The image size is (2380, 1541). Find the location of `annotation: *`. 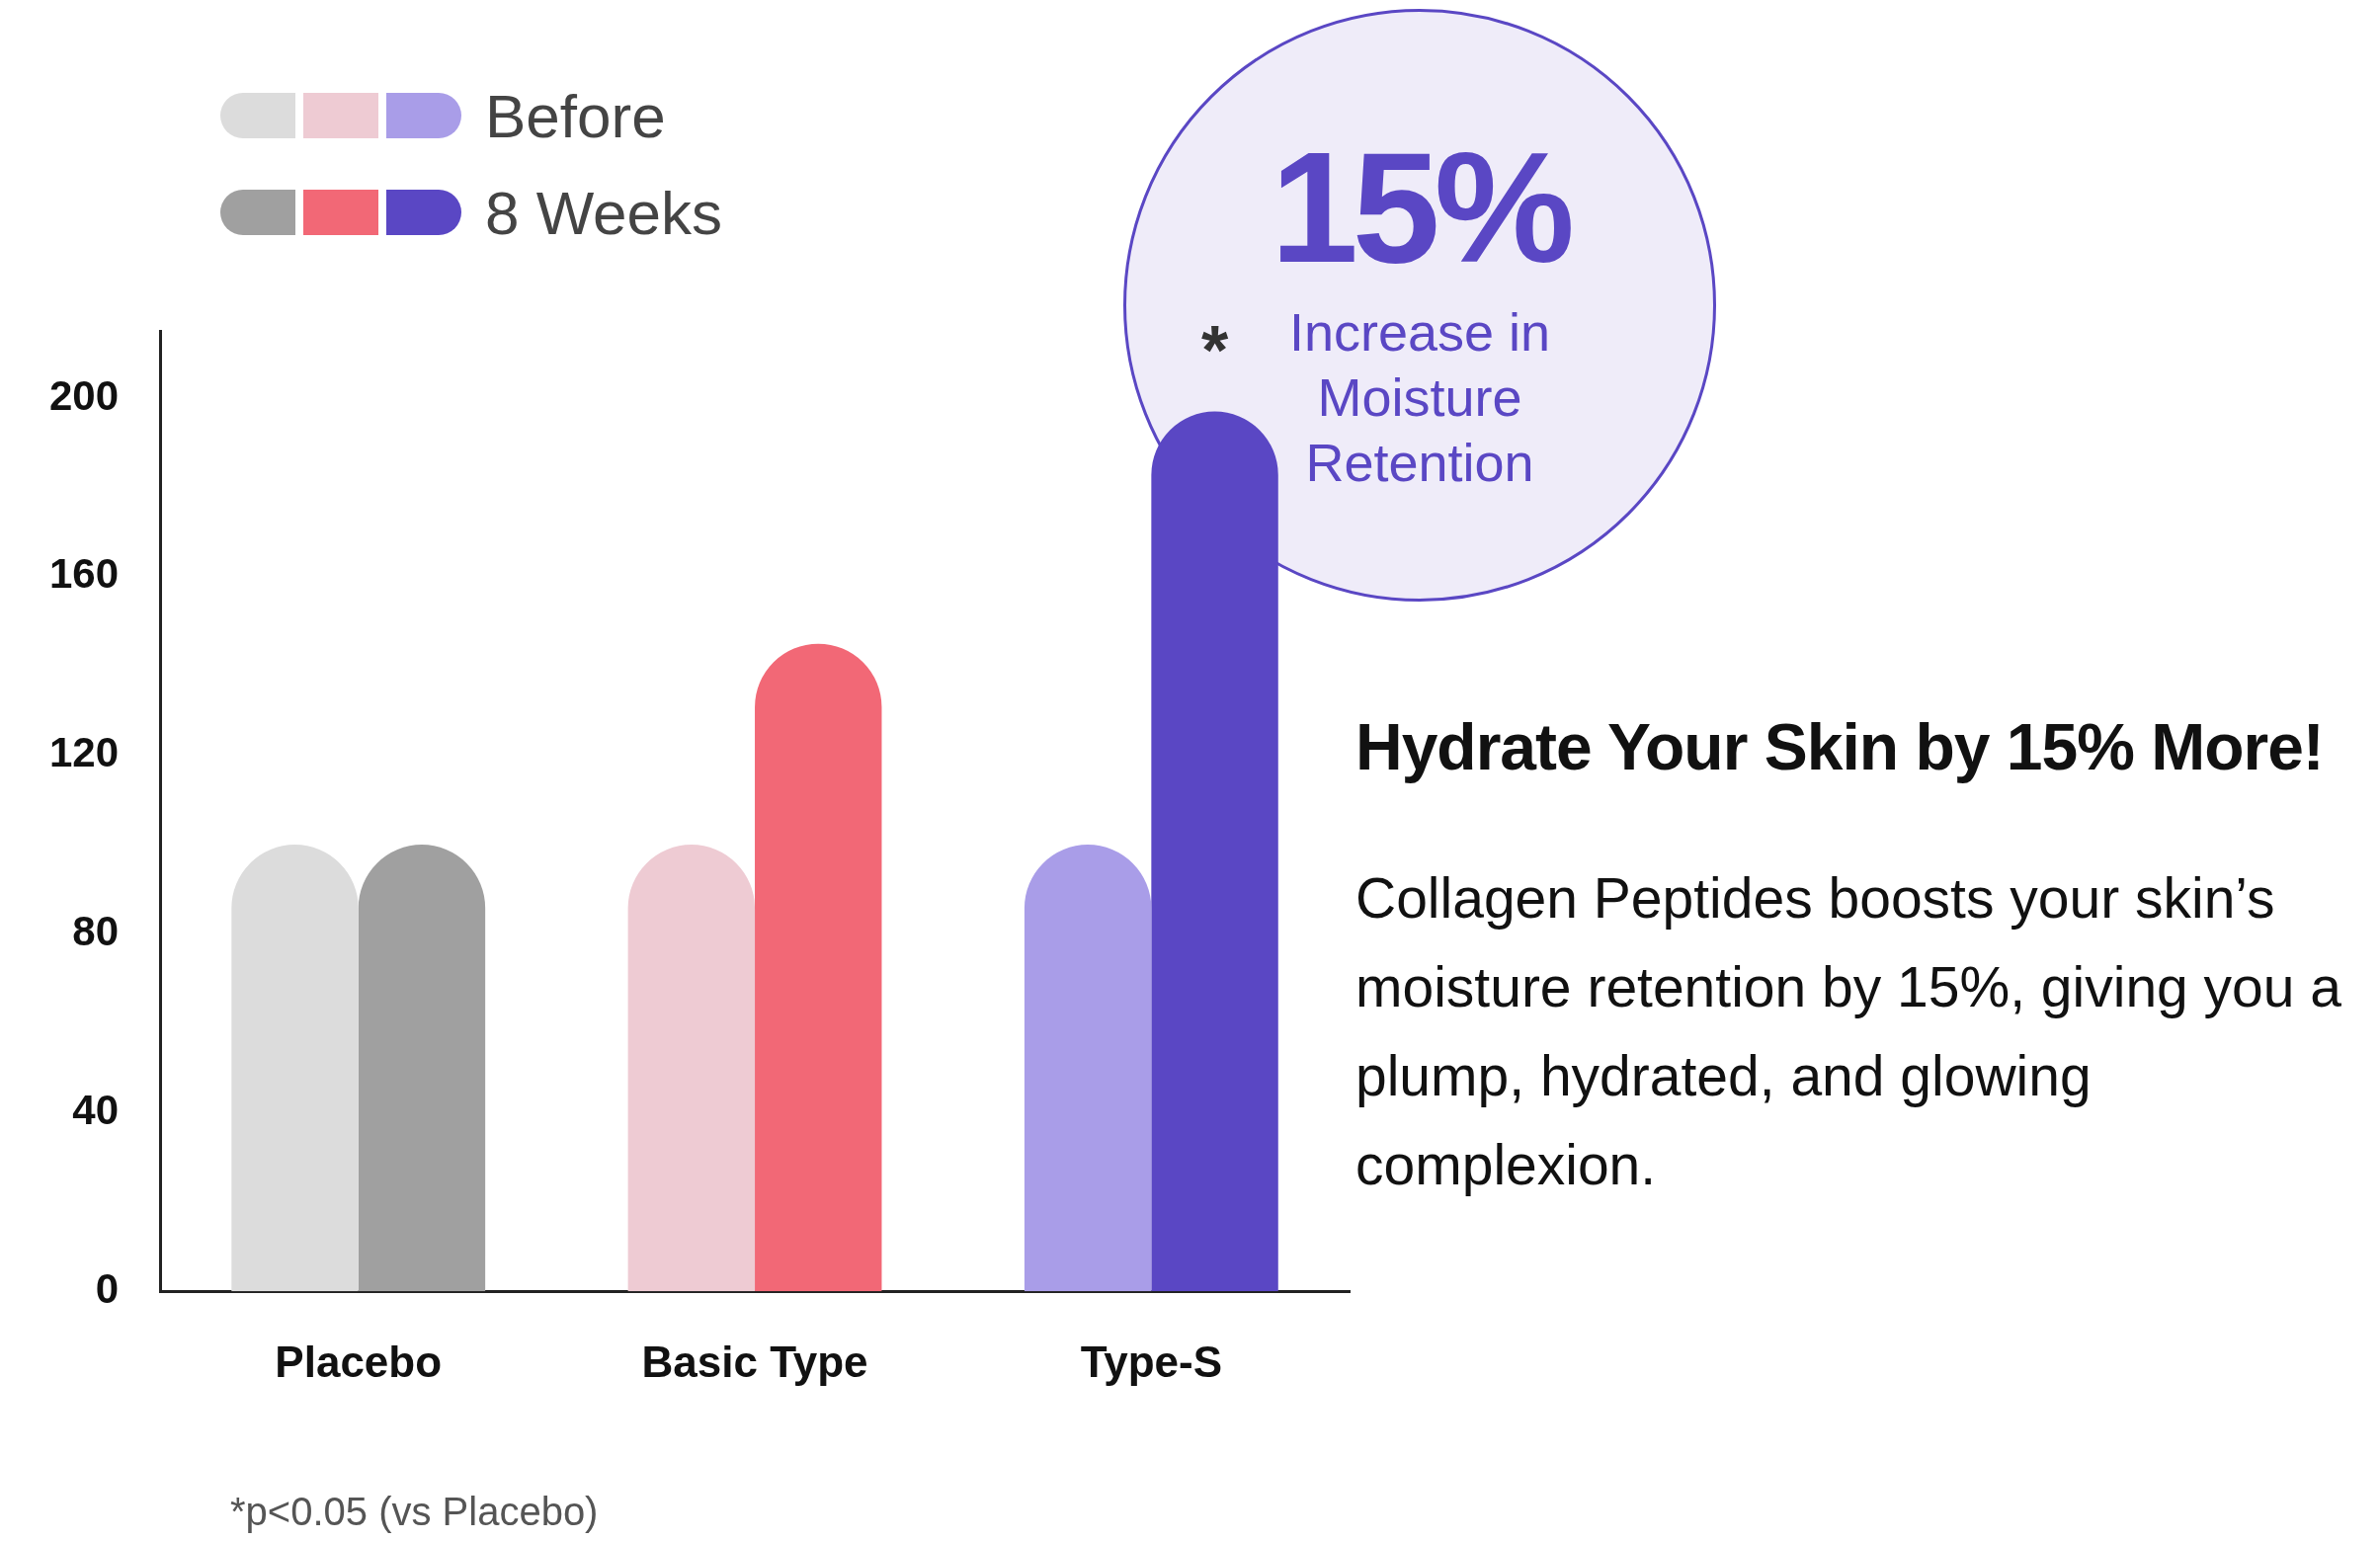

annotation: * is located at coordinates (1214, 350).